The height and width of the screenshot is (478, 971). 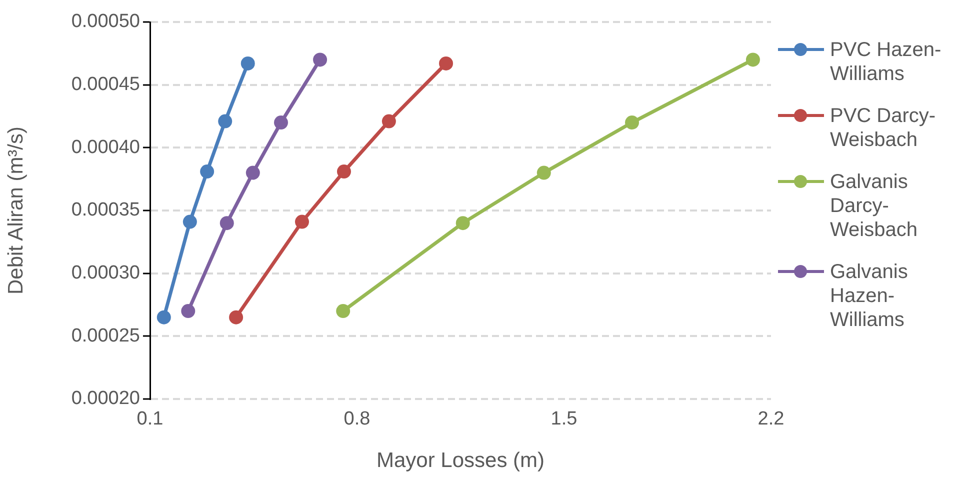 I want to click on legend-label: PVC Darcy-Weisbach, so click(x=883, y=128).